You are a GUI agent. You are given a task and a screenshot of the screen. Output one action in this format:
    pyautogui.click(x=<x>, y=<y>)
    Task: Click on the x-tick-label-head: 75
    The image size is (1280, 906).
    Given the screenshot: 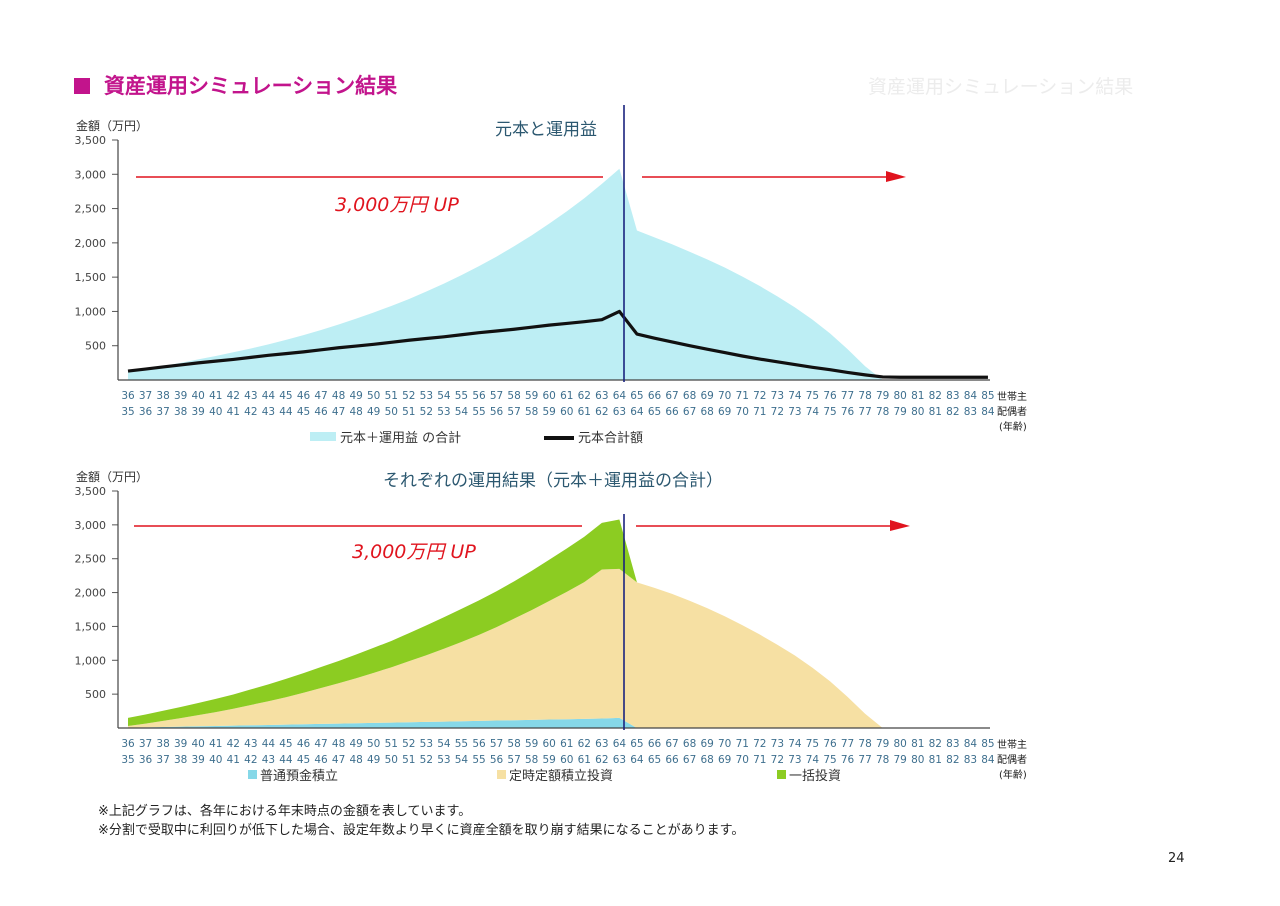 What is the action you would take?
    pyautogui.click(x=812, y=396)
    